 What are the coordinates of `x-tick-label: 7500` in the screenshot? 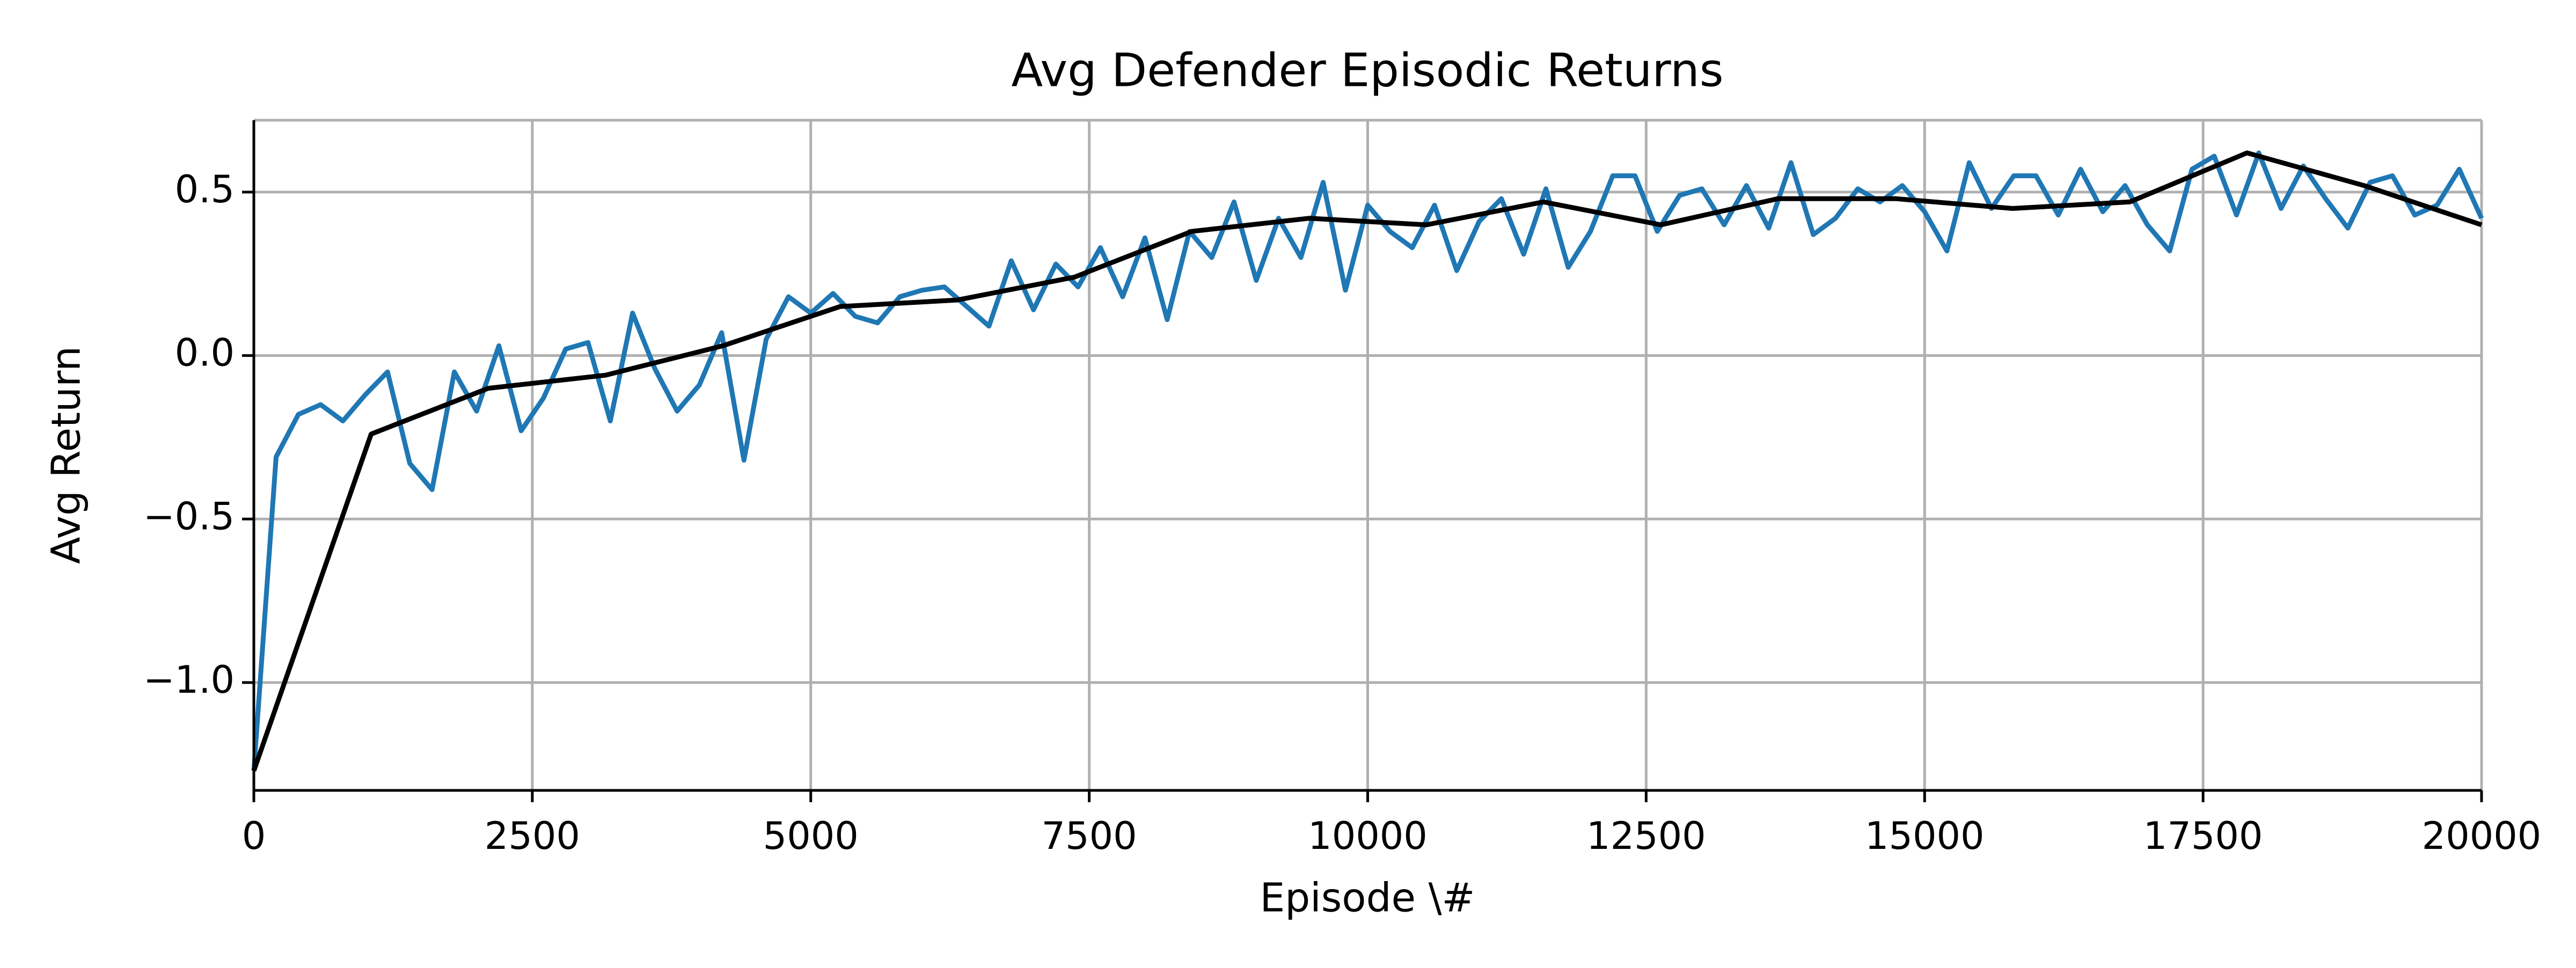 It's located at (1089, 836).